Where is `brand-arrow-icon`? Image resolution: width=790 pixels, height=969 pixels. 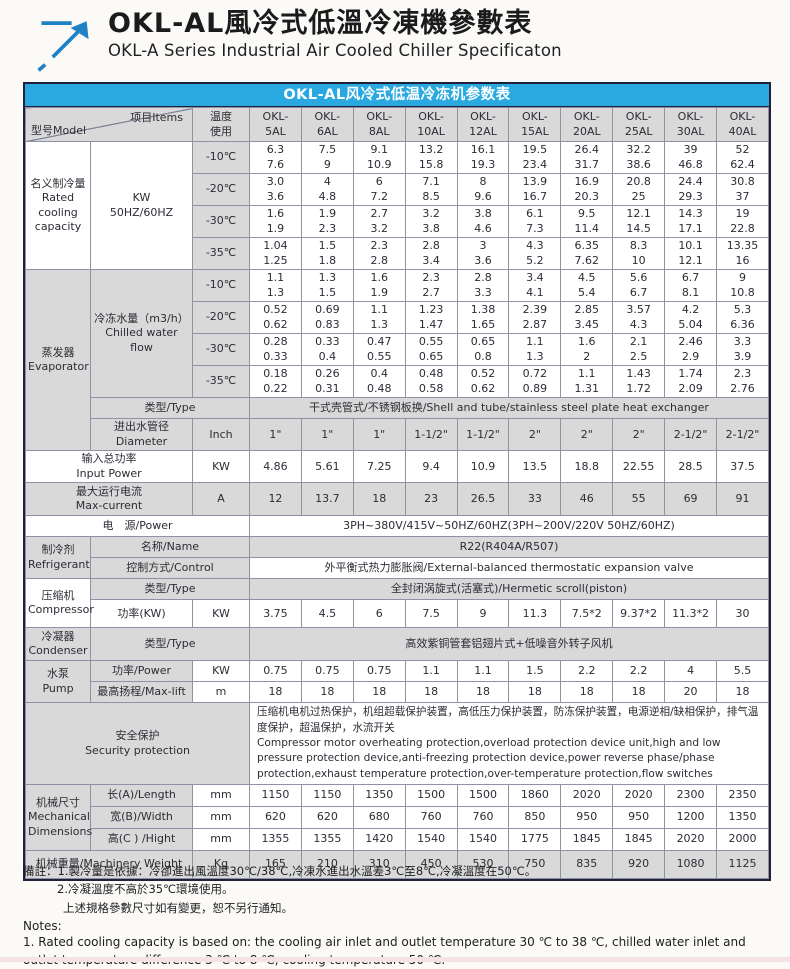 brand-arrow-icon is located at coordinates (65, 42).